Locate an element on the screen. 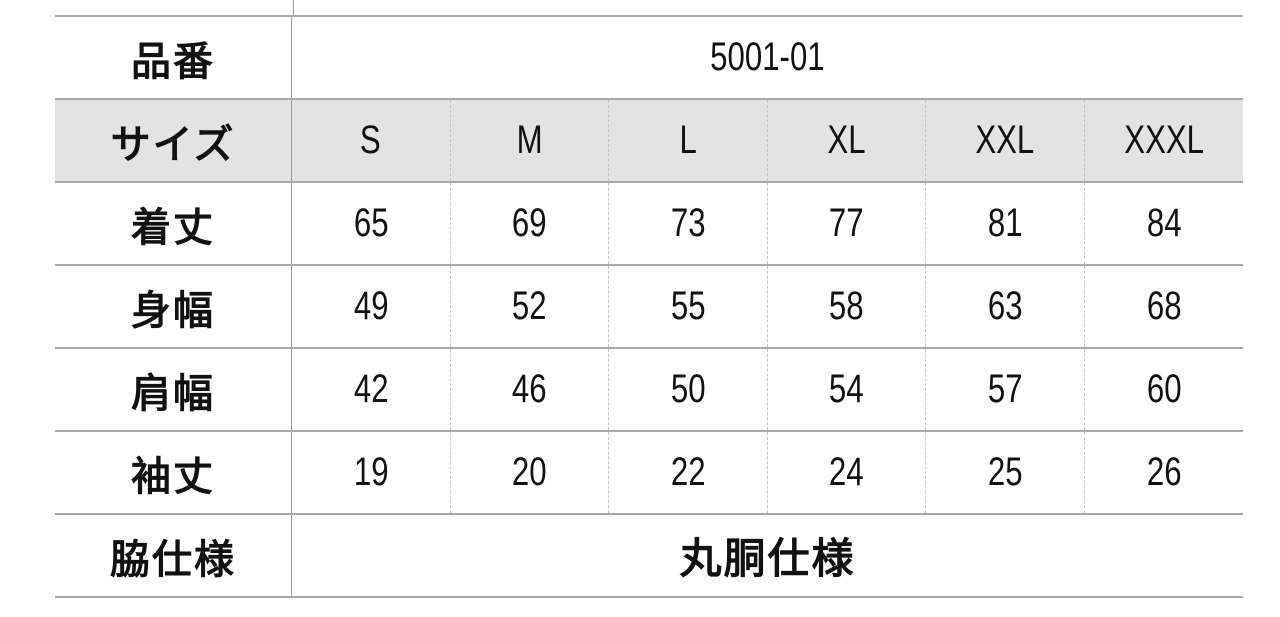 Image resolution: width=1280 pixels, height=617 pixels. cell: 77 is located at coordinates (846, 223).